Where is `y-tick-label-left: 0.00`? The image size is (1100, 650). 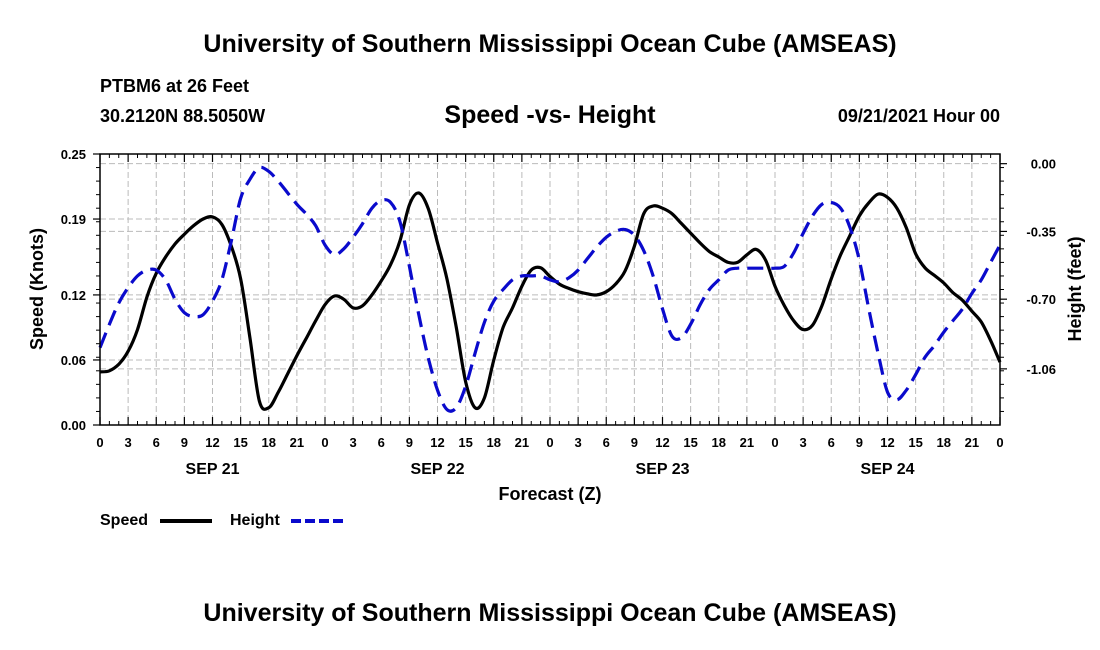
y-tick-label-left: 0.00 is located at coordinates (73, 425).